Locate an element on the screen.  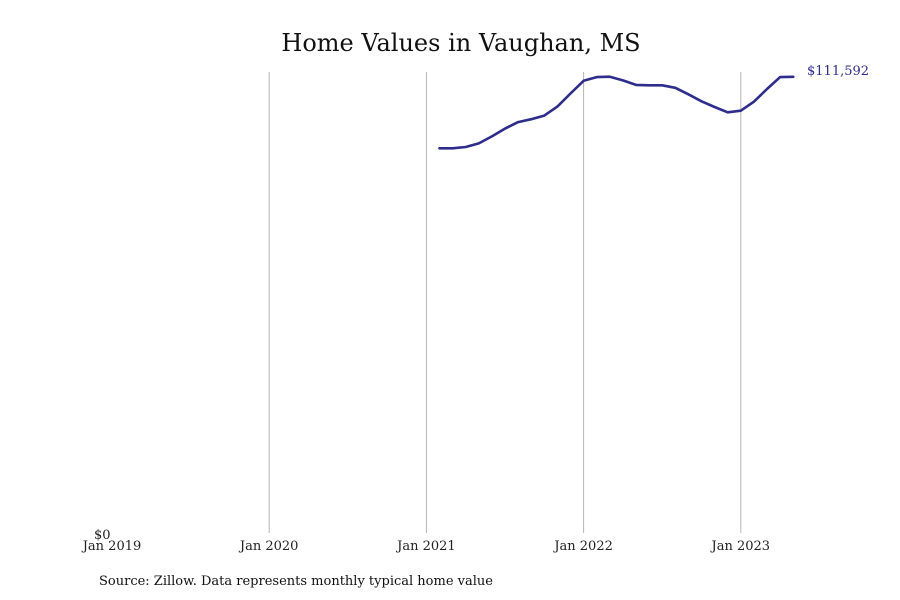
x-tick-label: Jan 2020 is located at coordinates (268, 546).